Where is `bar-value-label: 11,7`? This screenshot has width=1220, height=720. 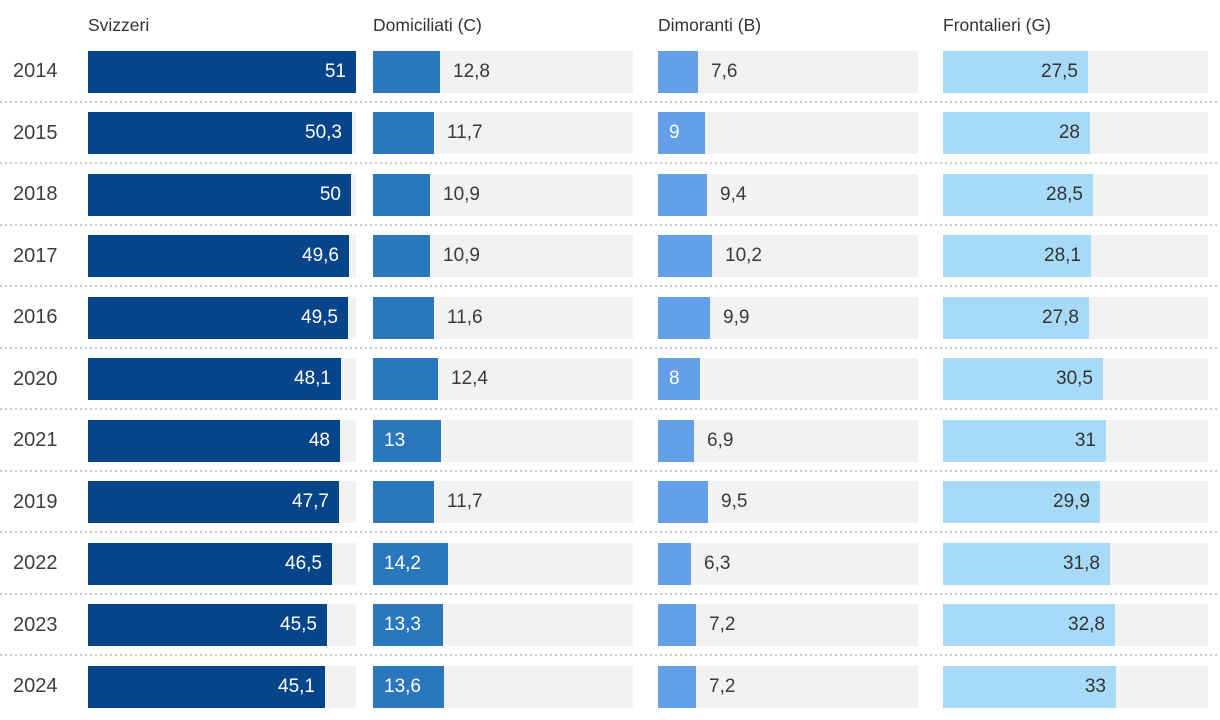 bar-value-label: 11,7 is located at coordinates (465, 133).